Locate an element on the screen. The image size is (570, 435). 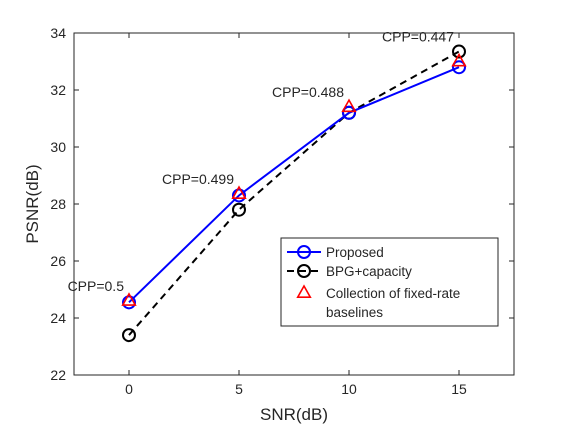
legend-label: BPG+capacity is located at coordinates (369, 271).